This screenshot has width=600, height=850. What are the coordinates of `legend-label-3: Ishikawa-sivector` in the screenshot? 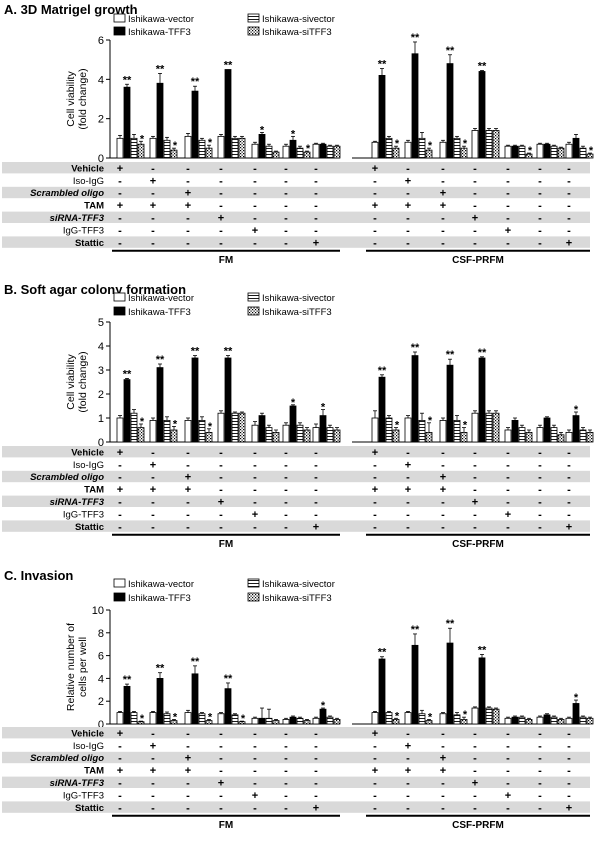 It's located at (298, 19).